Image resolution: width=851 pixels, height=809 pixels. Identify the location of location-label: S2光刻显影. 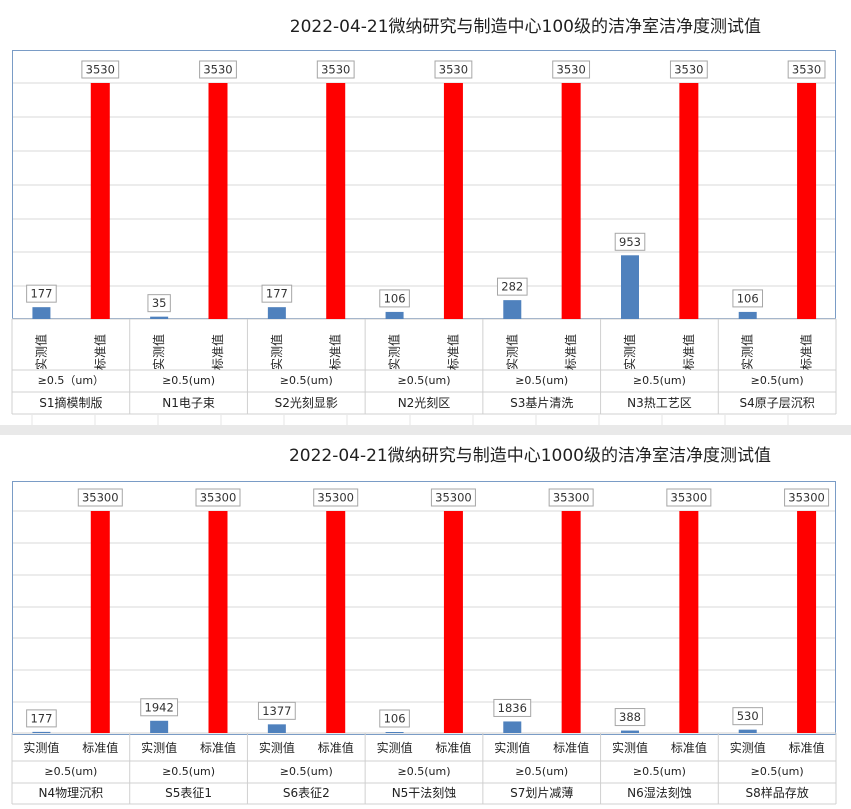
(306, 403).